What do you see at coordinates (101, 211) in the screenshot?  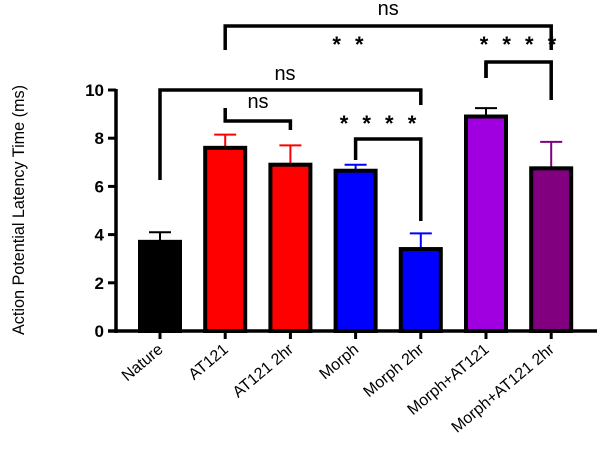 I see `y-axis: 0 2 4 6 8 10` at bounding box center [101, 211].